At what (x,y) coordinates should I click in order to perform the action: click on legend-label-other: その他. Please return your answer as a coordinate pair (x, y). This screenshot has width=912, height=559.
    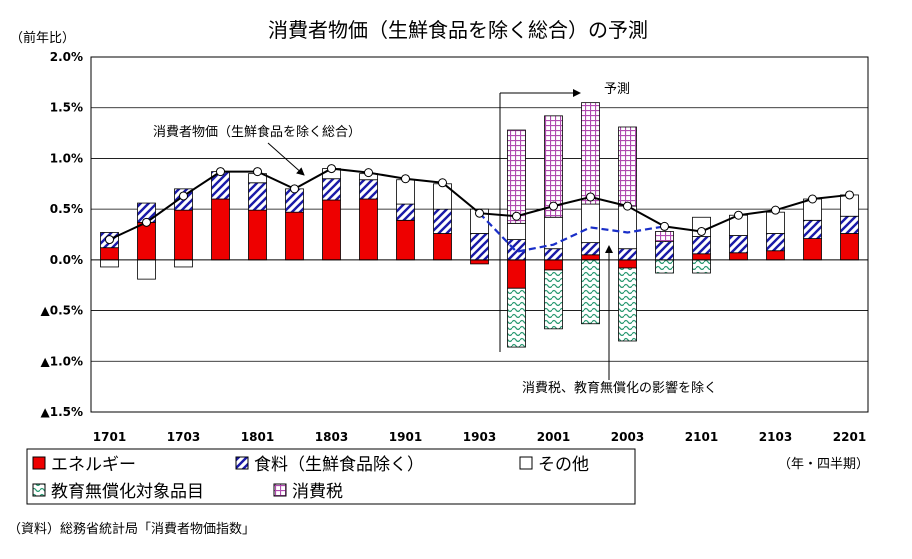
    Looking at the image, I should click on (563, 465).